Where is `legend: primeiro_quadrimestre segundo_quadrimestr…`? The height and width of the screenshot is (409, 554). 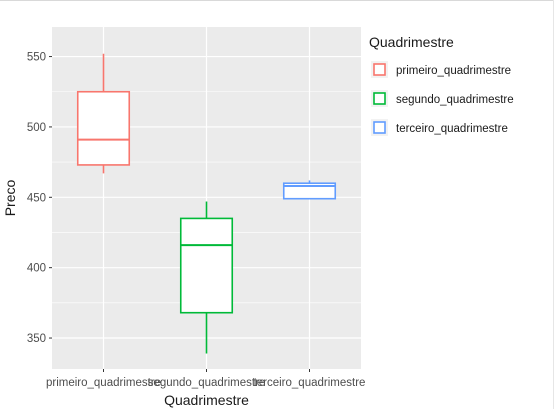 legend: primeiro_quadrimestre segundo_quadrimestr… is located at coordinates (442, 98).